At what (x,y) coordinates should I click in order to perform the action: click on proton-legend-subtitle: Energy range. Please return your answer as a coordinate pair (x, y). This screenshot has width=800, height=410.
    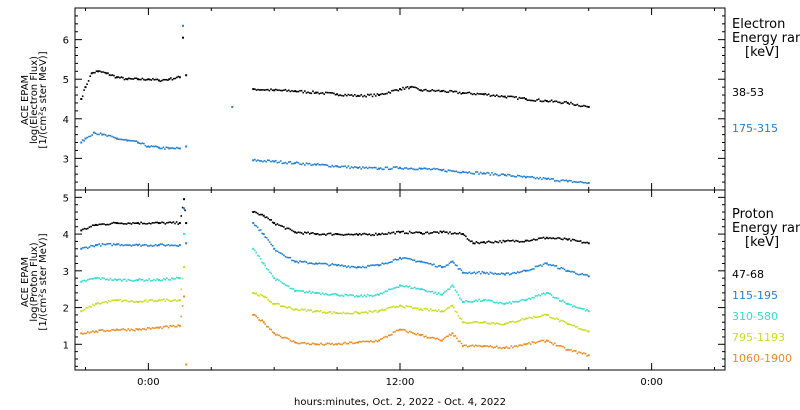
    Looking at the image, I should click on (766, 228).